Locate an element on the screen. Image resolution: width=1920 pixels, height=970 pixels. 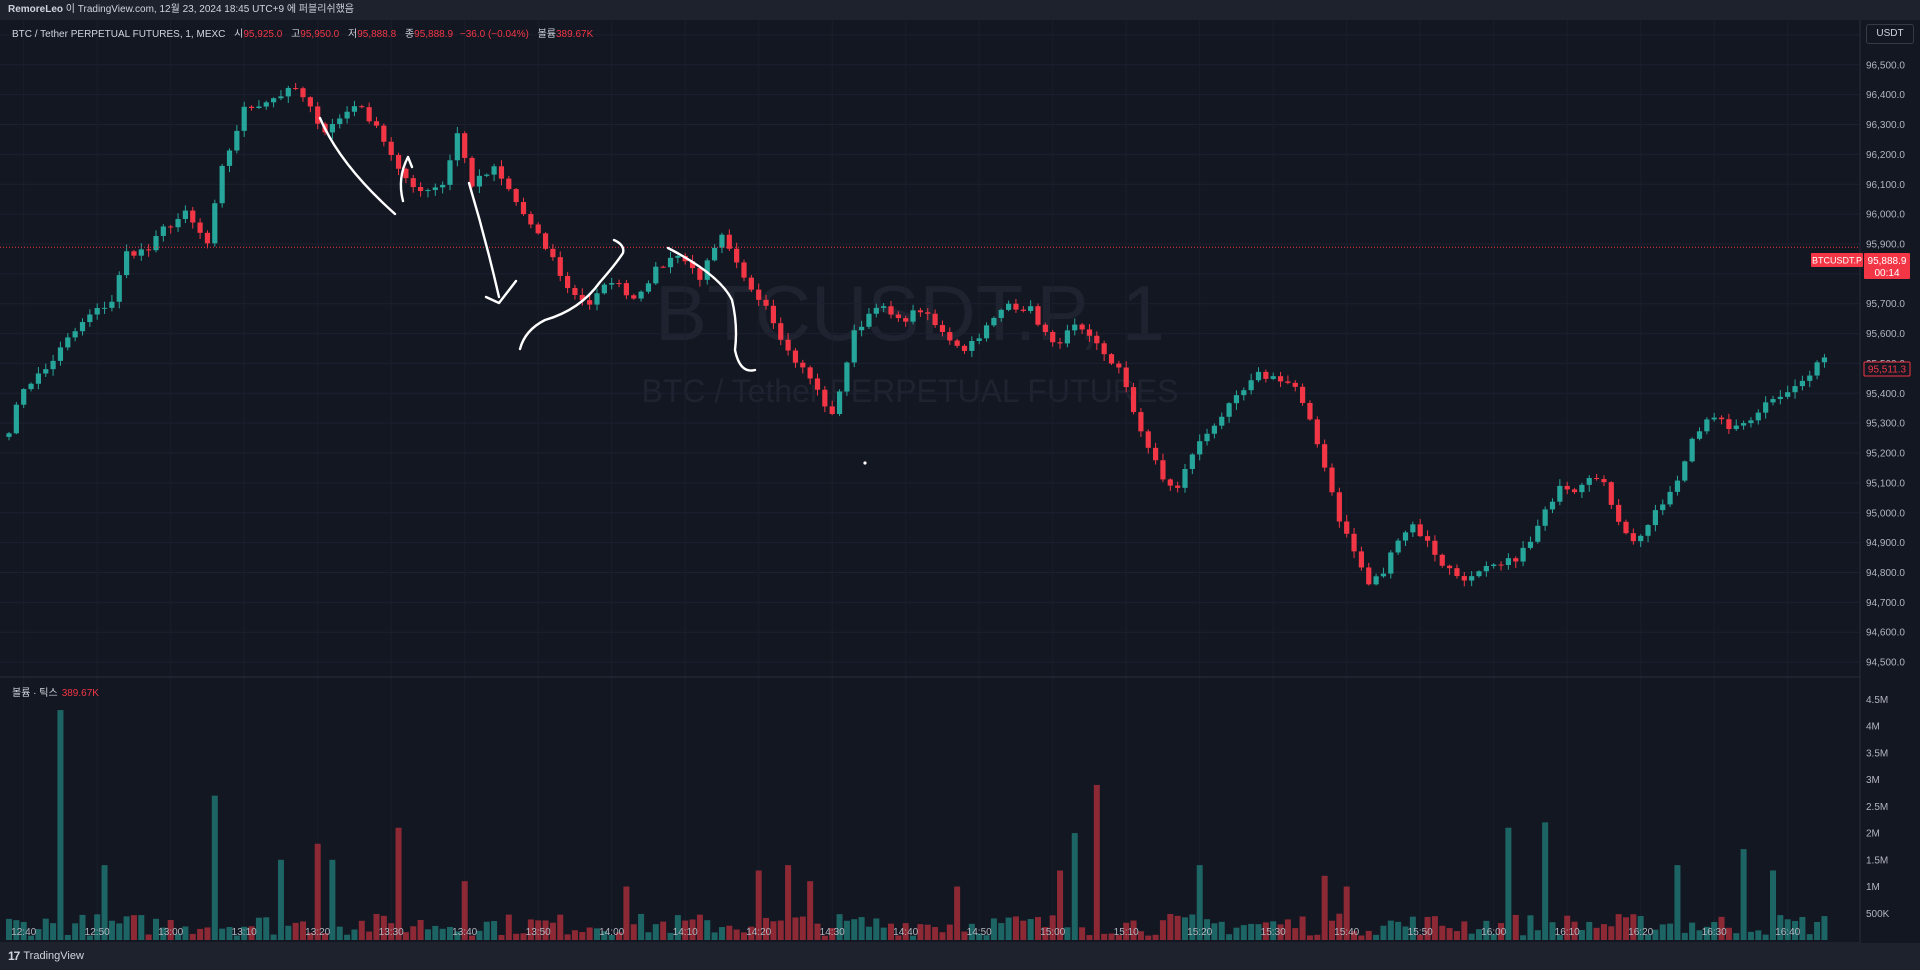
watermark-name: BTC / Tether PERPETUAL FUTURES is located at coordinates (909, 391).